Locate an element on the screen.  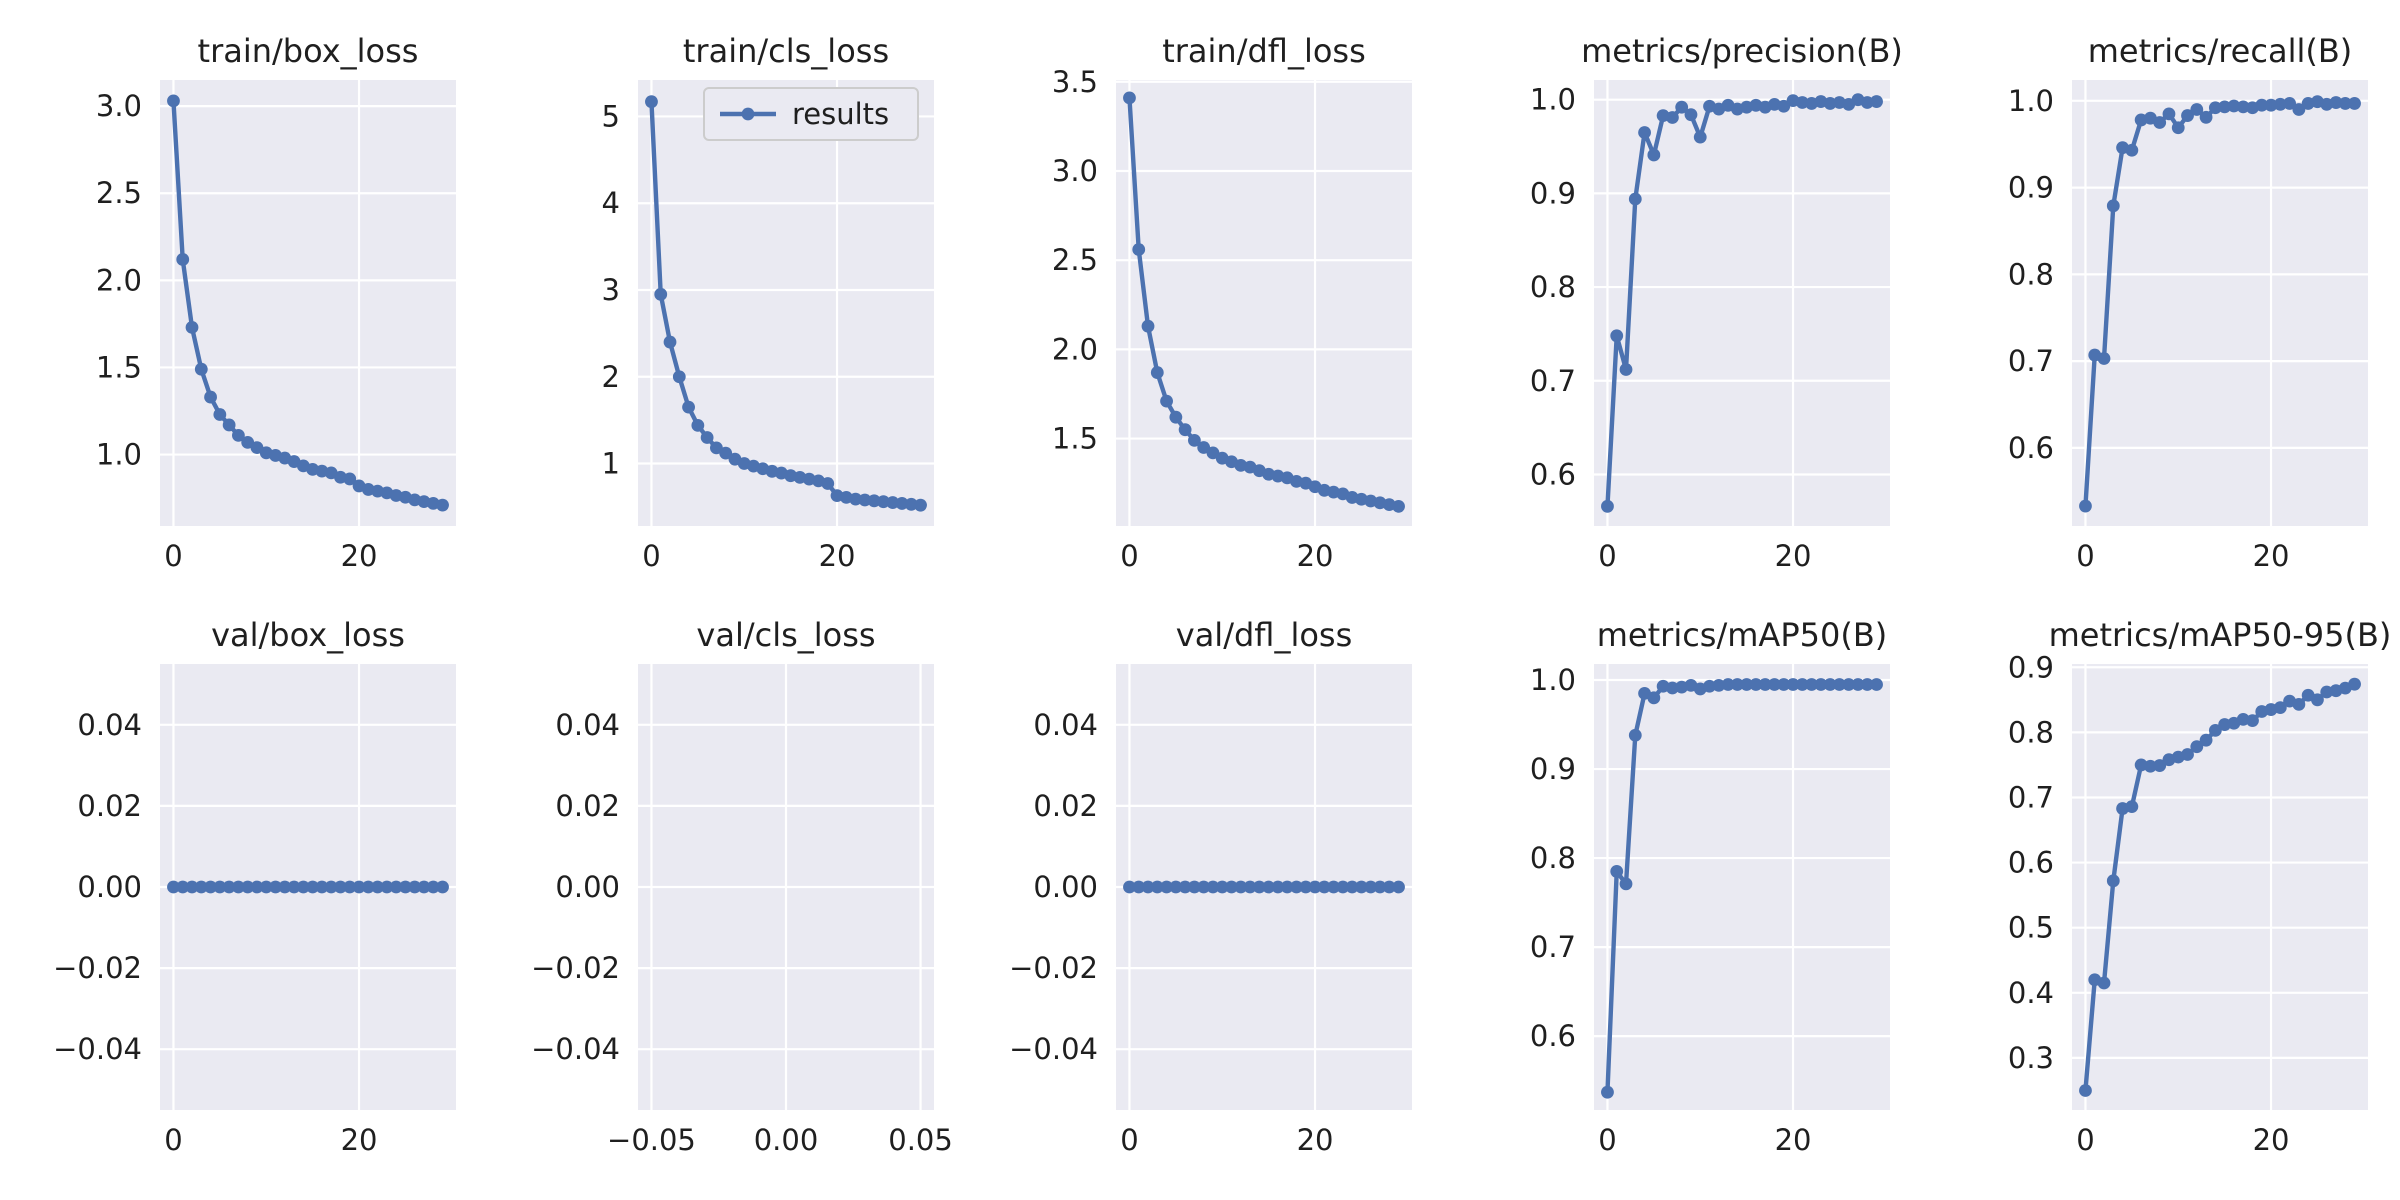
y-tick-label: 0.04 is located at coordinates (109, 725).